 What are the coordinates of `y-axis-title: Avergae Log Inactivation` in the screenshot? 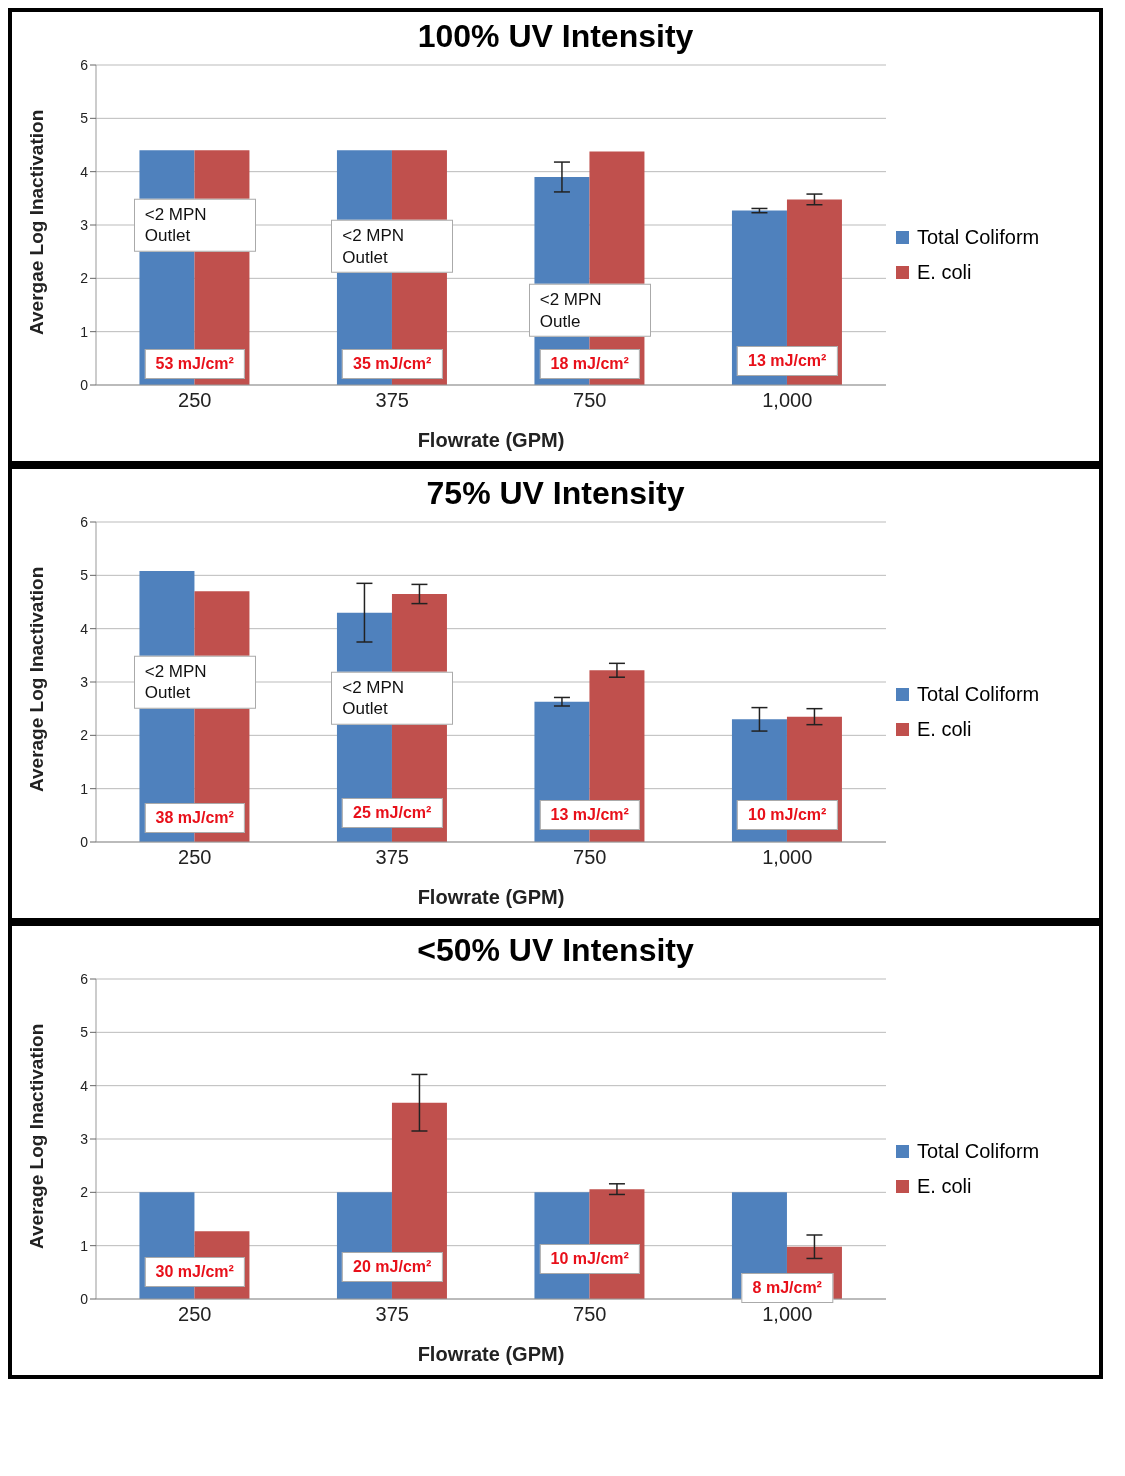 It's located at (36, 222).